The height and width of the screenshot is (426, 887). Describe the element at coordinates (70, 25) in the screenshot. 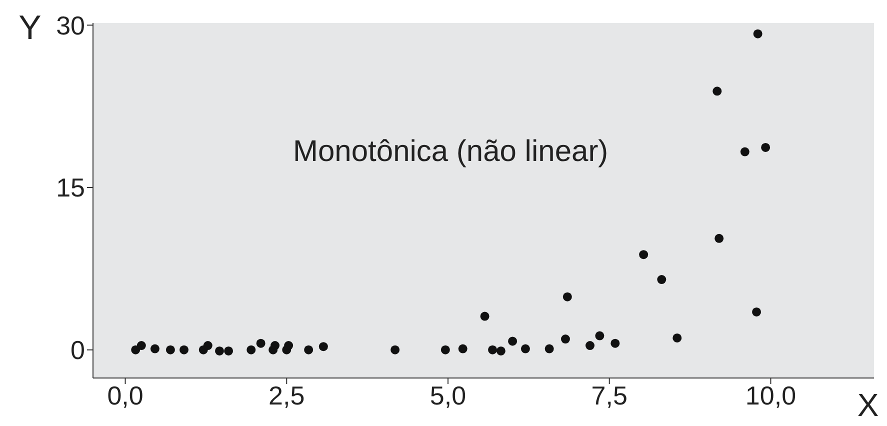

I see `y-tick-label: 30` at that location.